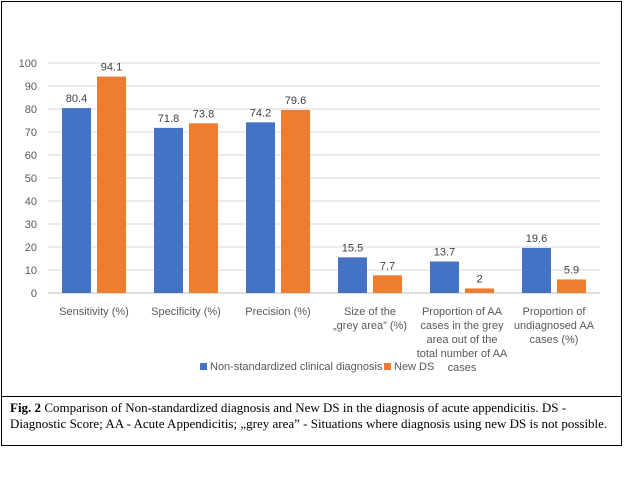  Describe the element at coordinates (277, 312) in the screenshot. I see `x-tick-label: Precision (%)` at that location.